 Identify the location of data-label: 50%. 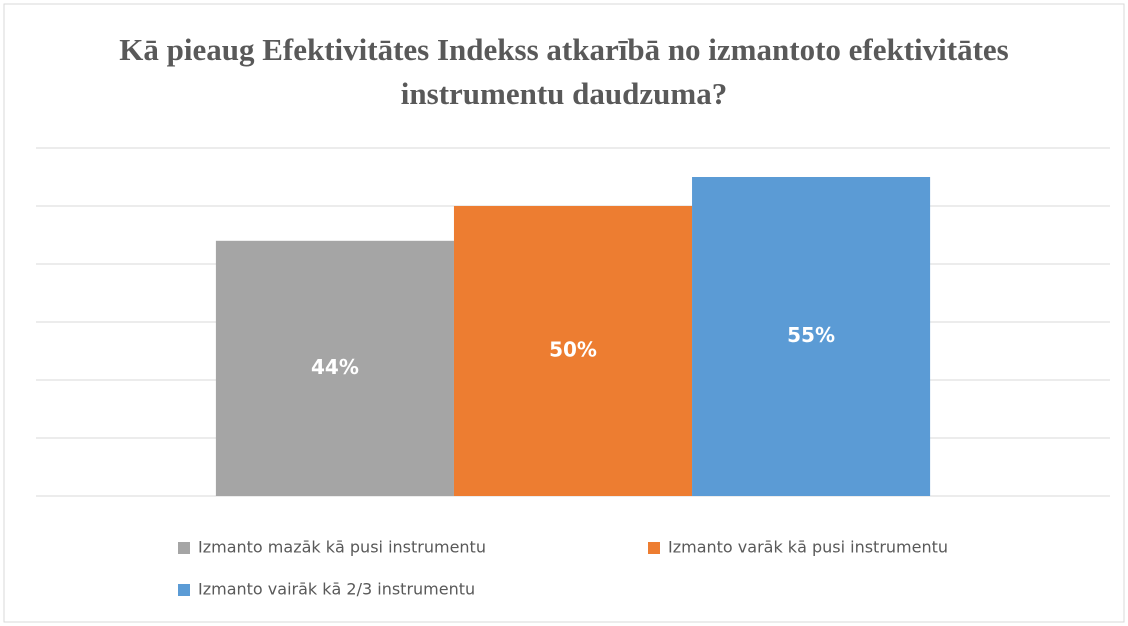
(573, 350).